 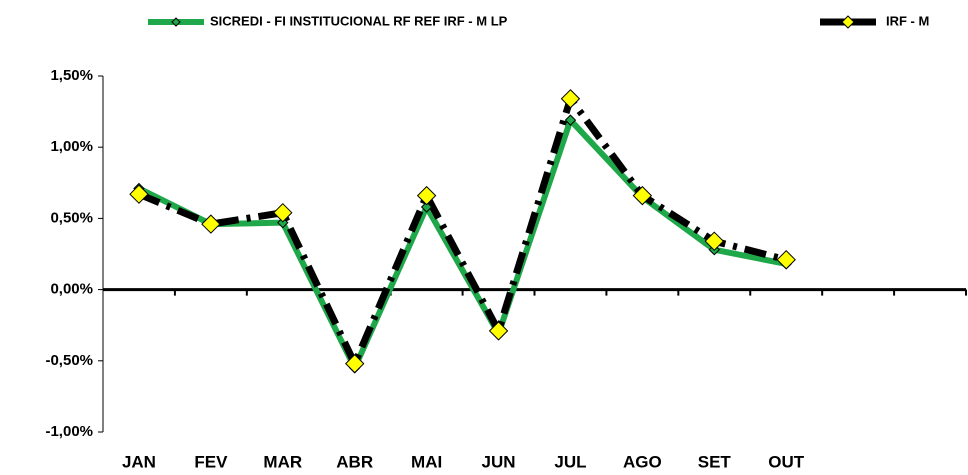 I want to click on y-tick-label: 0,50%, so click(x=71, y=217).